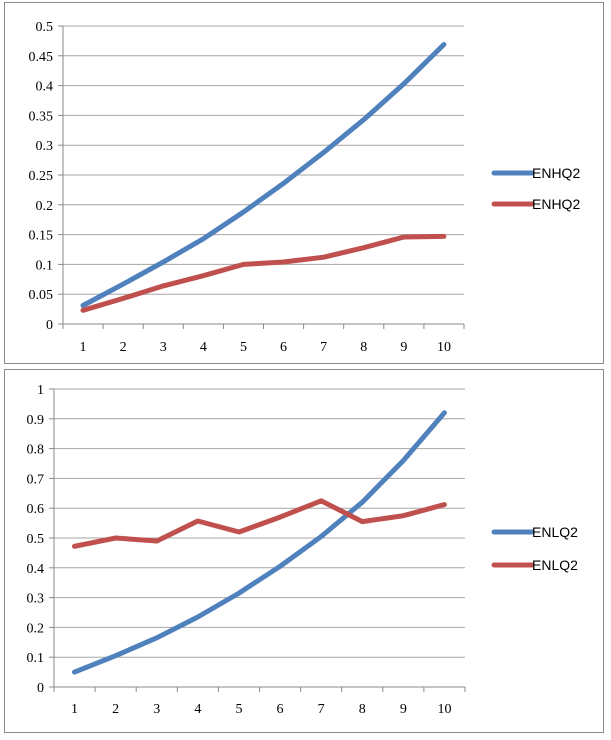  Describe the element at coordinates (36, 509) in the screenshot. I see `y-tick-label: 0.6` at that location.